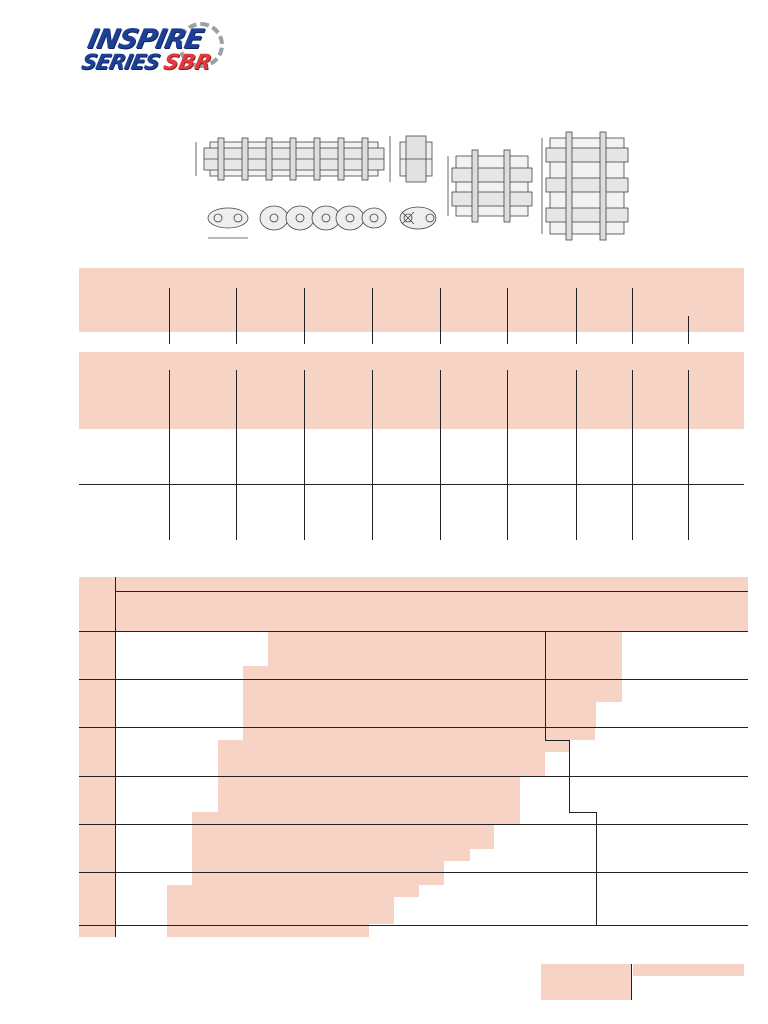 This screenshot has height=1024, width=768. What do you see at coordinates (631, 982) in the screenshot?
I see `legend-divider` at bounding box center [631, 982].